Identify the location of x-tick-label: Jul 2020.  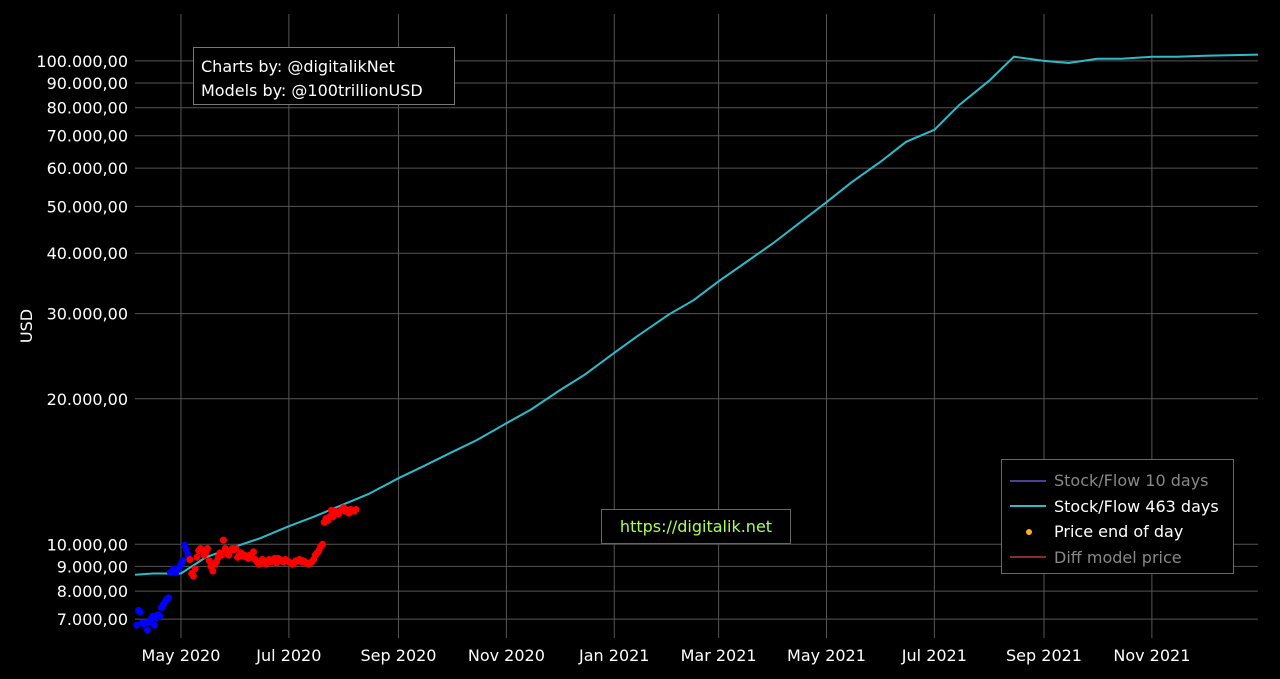
(288, 655).